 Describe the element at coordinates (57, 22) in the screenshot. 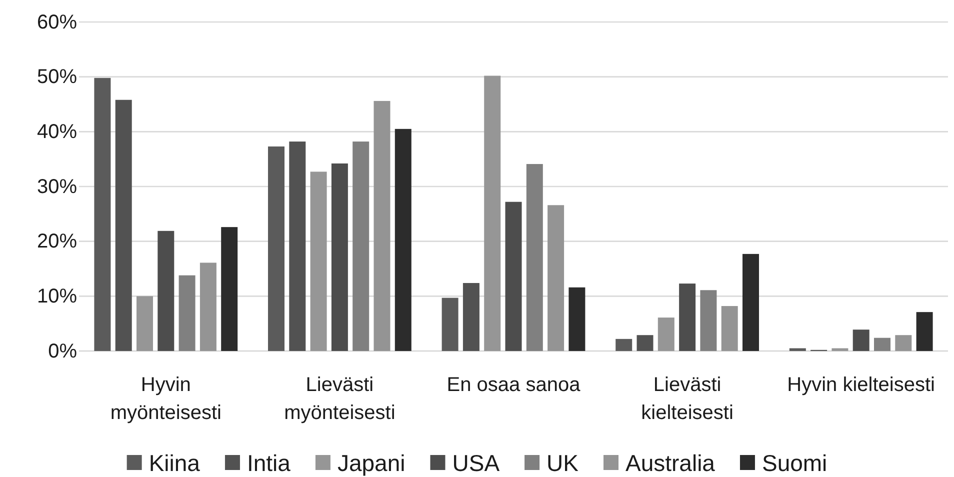

I see `y-tick-label: 60%` at that location.